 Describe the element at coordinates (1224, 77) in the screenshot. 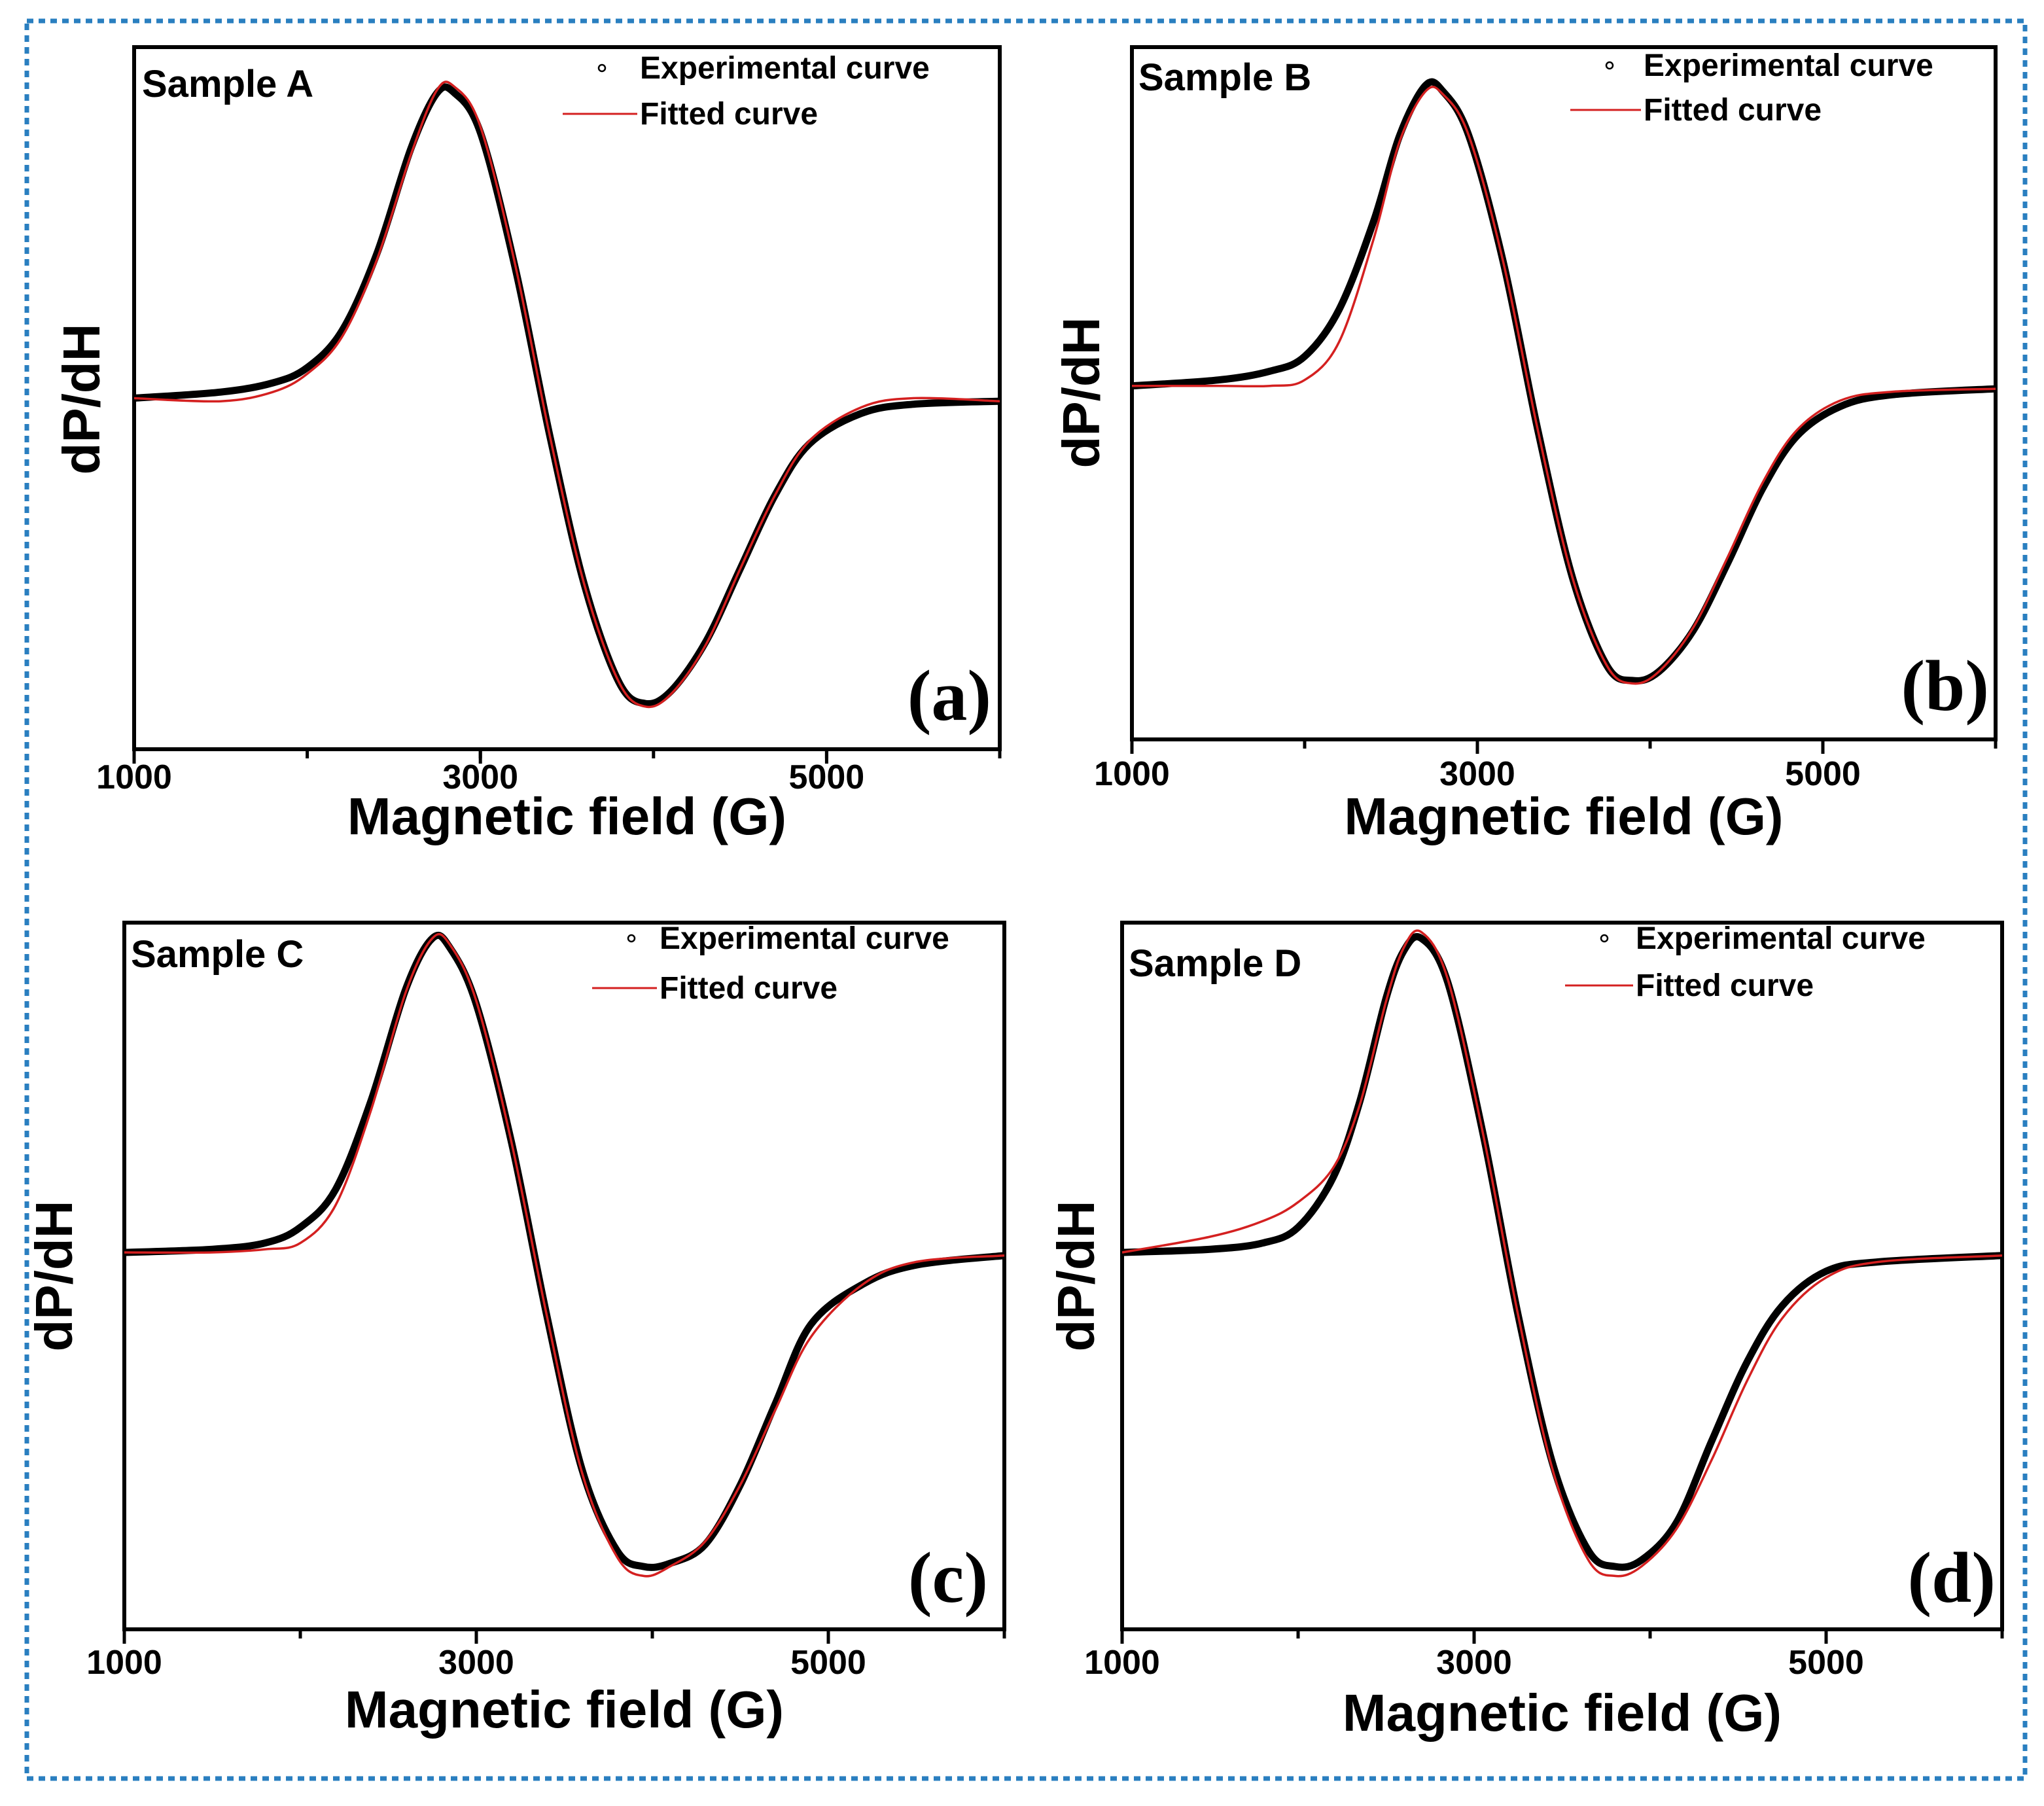

I see `sample-label: Sample B` at that location.